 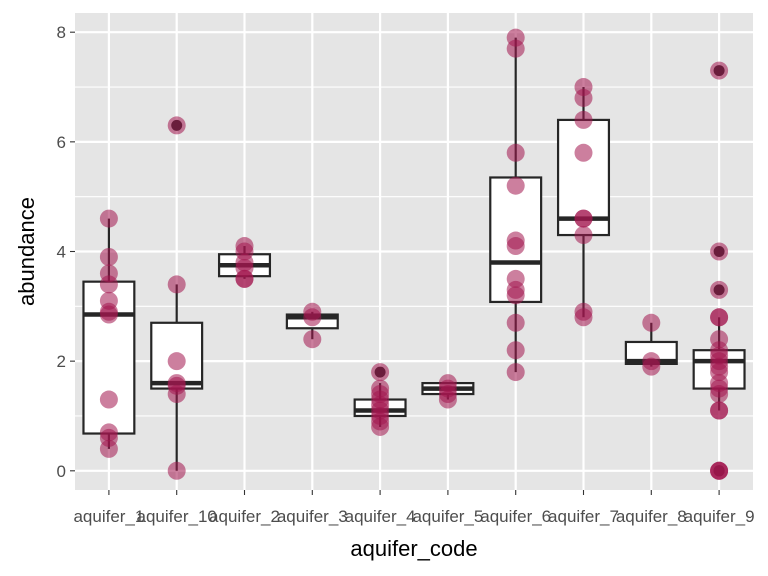 What do you see at coordinates (61, 32) in the screenshot?
I see `y-tick-label: 8` at bounding box center [61, 32].